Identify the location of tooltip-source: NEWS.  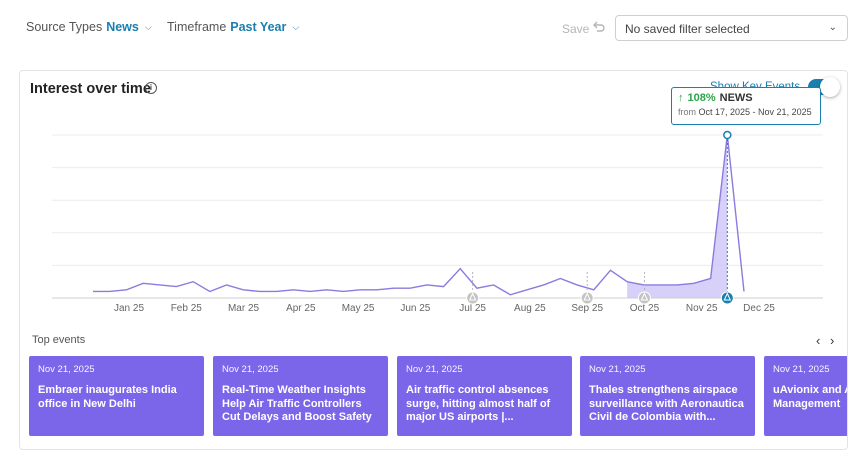
(736, 98).